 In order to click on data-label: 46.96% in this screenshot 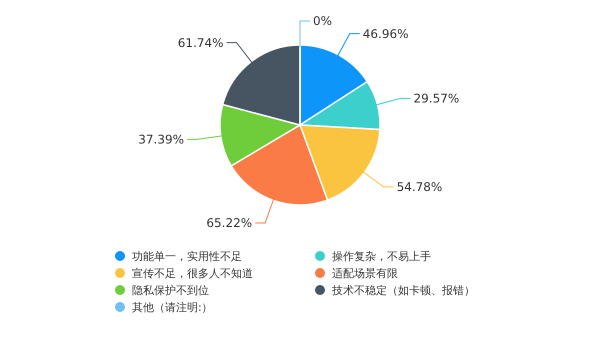, I will do `click(385, 33)`.